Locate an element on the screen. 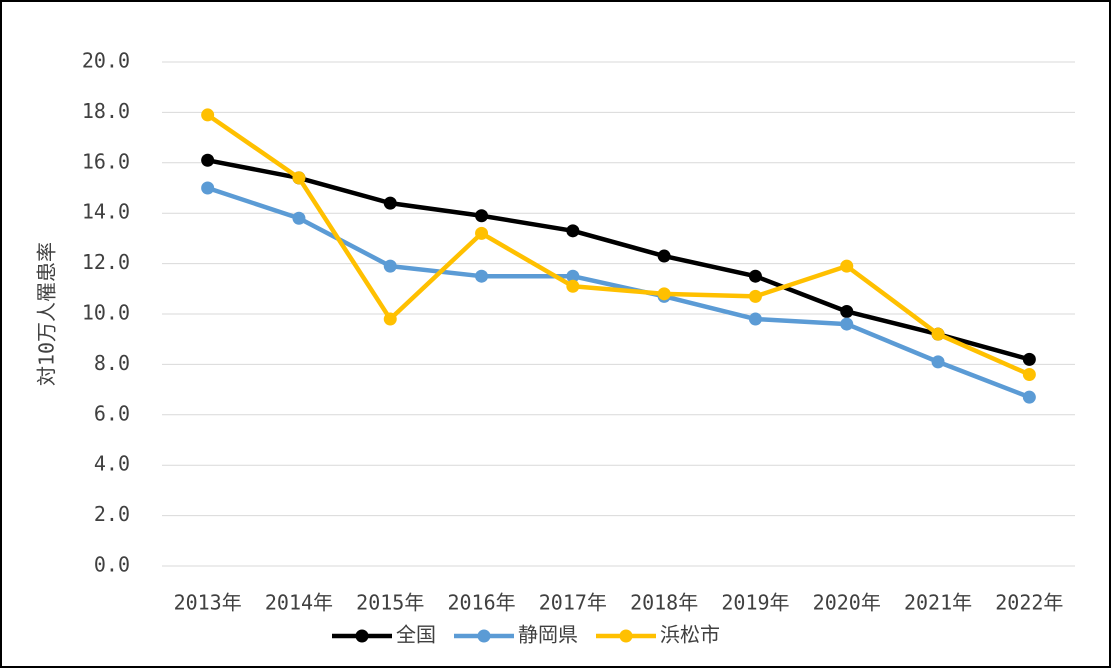  x-tick-label: 2022年 is located at coordinates (1029, 603).